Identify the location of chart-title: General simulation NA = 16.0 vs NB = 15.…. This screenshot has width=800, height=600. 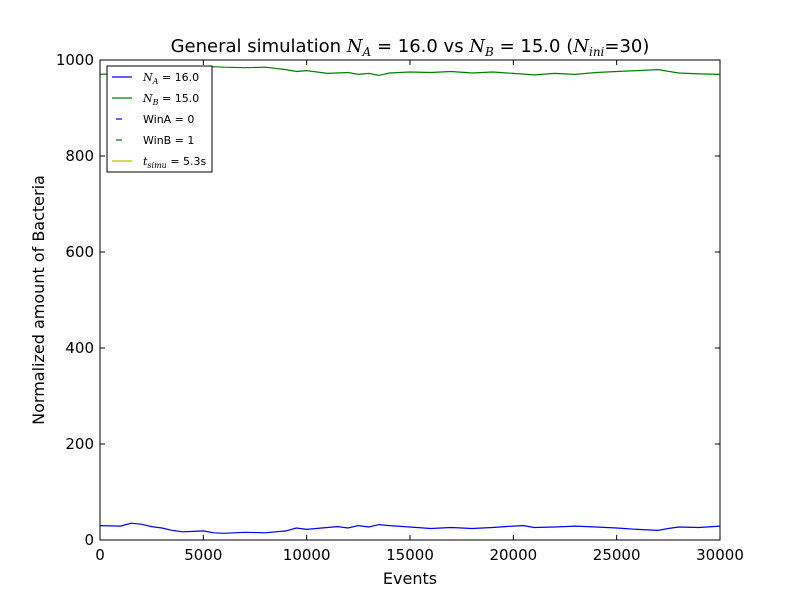
(410, 47).